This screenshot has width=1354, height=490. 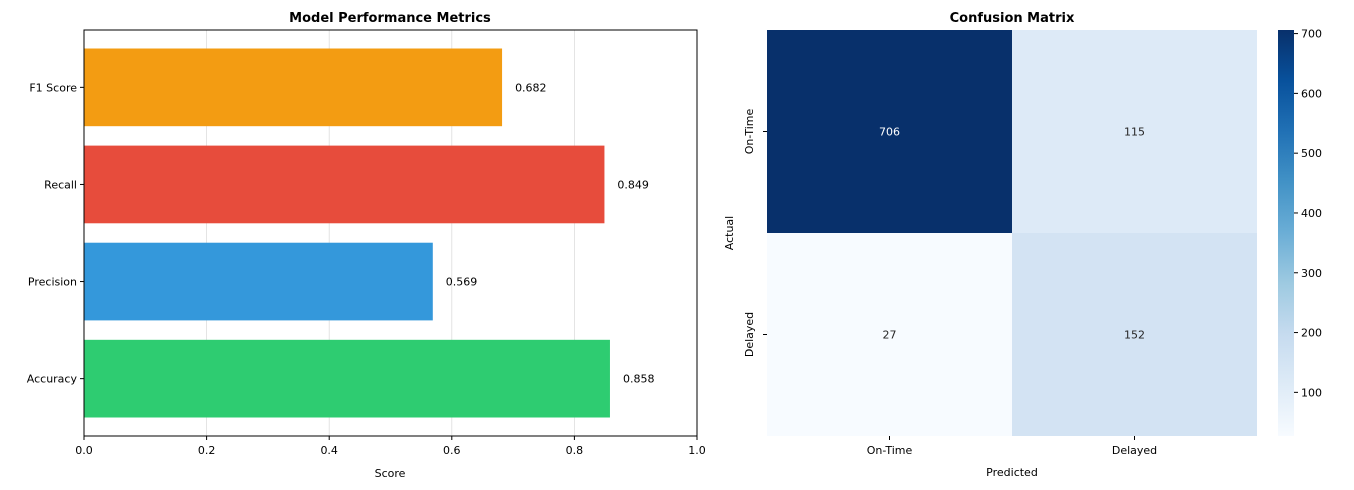 What do you see at coordinates (697, 450) in the screenshot?
I see `bar-chart-x-tick-label: 1.0` at bounding box center [697, 450].